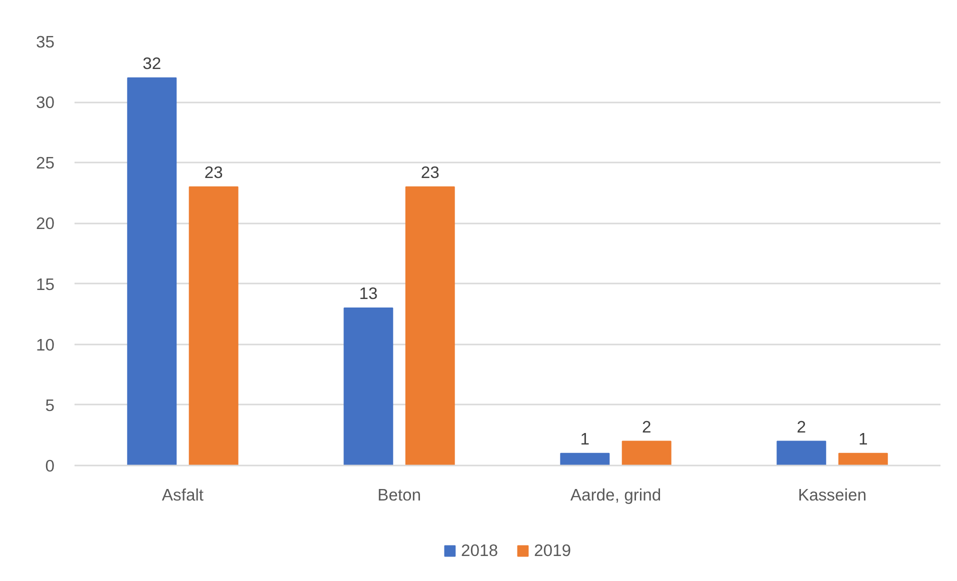 Image resolution: width=957 pixels, height=581 pixels. Describe the element at coordinates (479, 550) in the screenshot. I see `legend-label: 2018` at that location.